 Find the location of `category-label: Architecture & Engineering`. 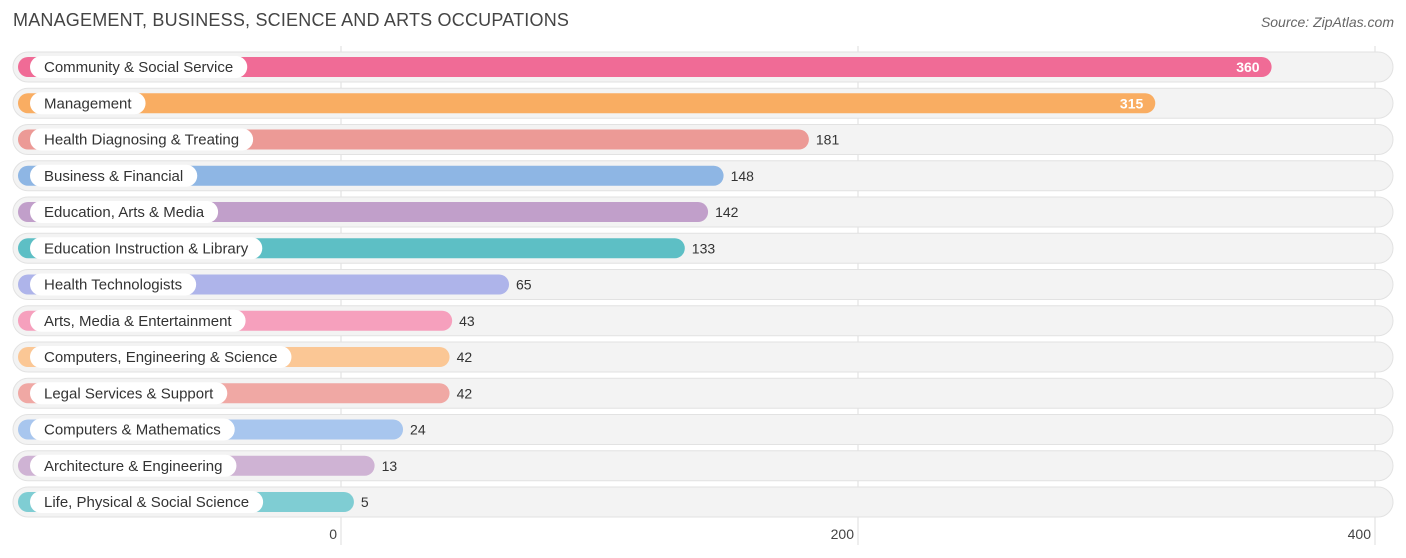

category-label: Architecture & Engineering is located at coordinates (133, 466).